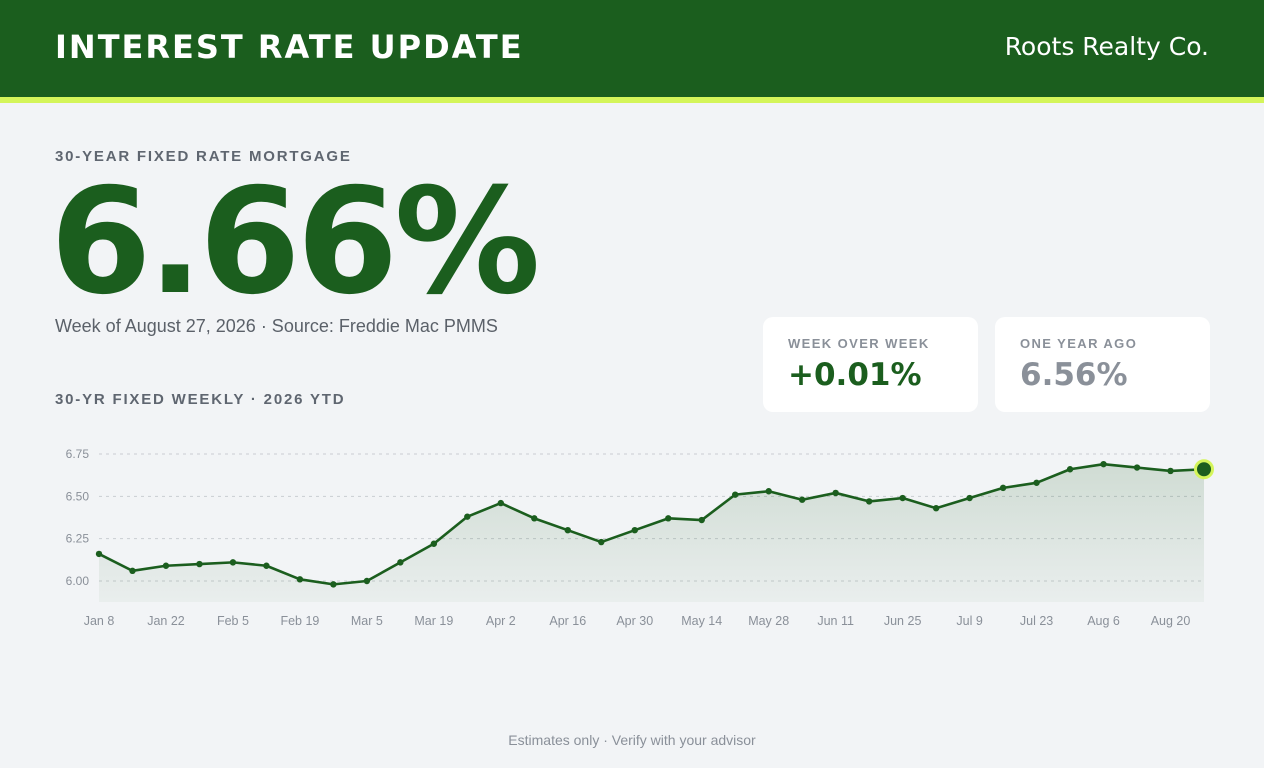  What do you see at coordinates (632, 48) in the screenshot?
I see `header-bar` at bounding box center [632, 48].